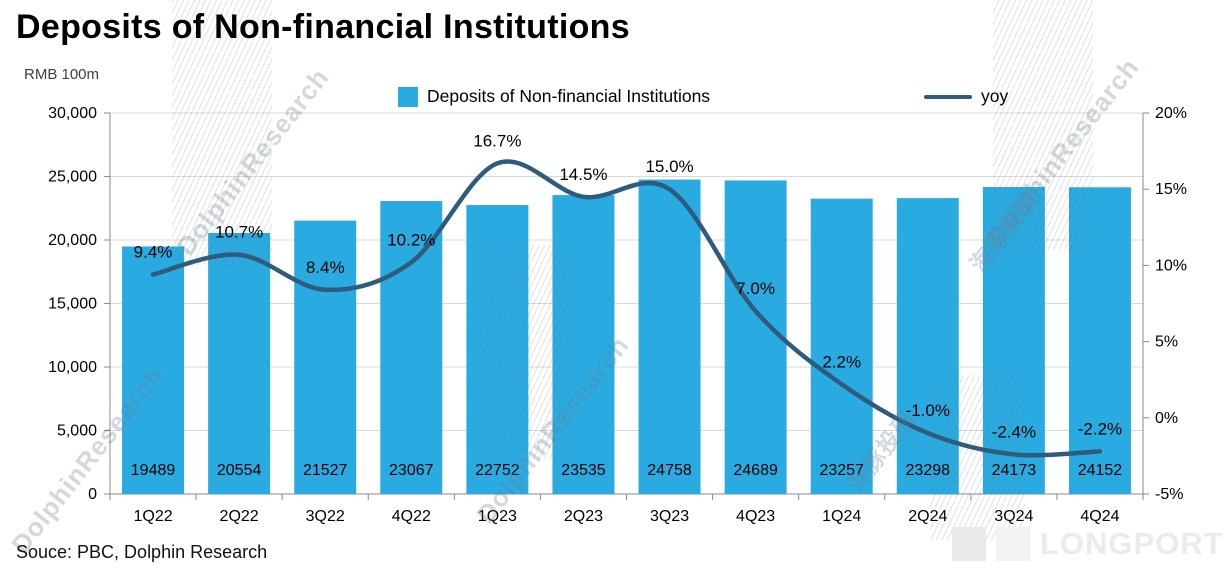  Describe the element at coordinates (72, 367) in the screenshot. I see `left-axis-label: 10,000` at that location.